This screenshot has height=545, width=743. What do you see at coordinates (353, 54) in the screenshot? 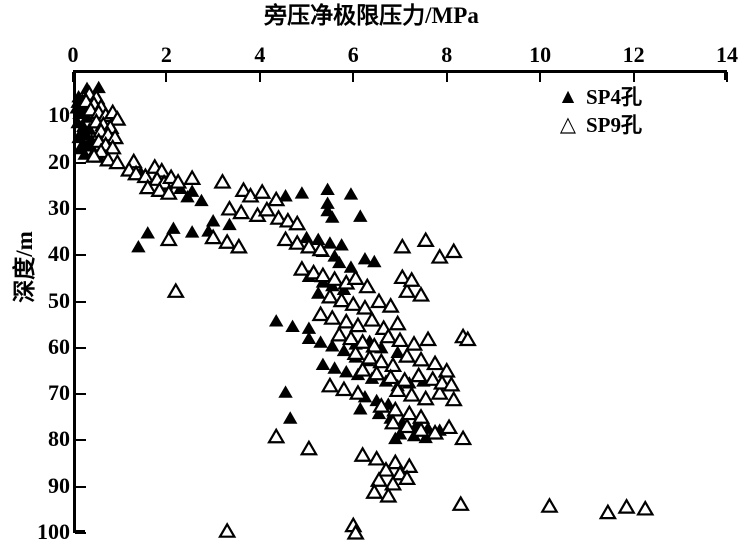
I see `x-tick-label-6: 6` at bounding box center [353, 54].